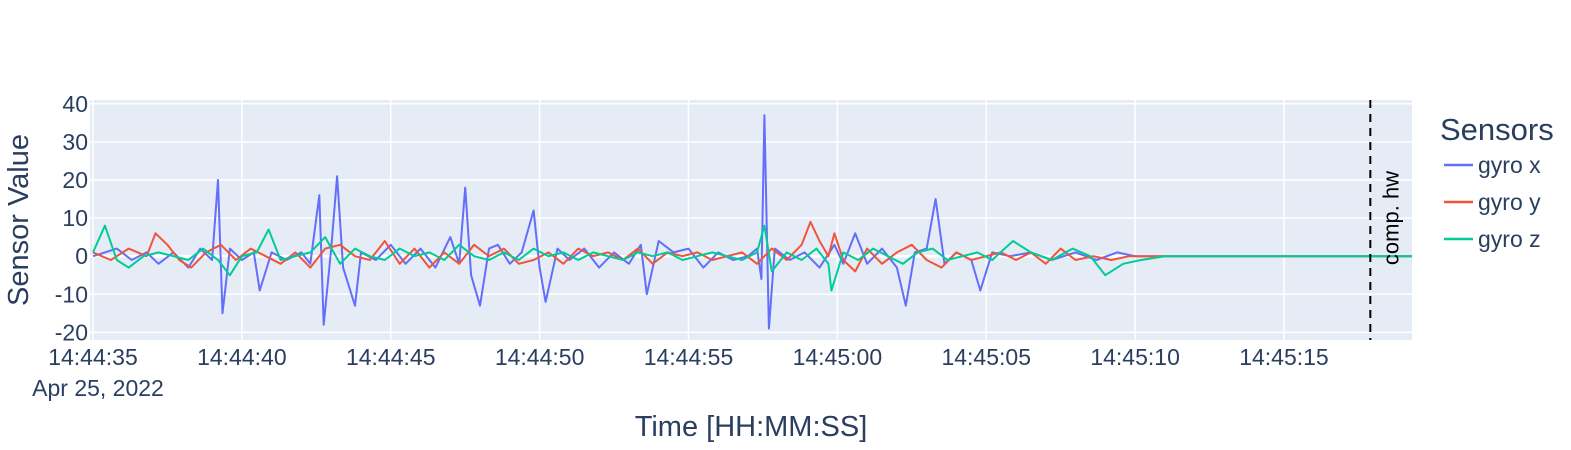 The image size is (1571, 450). I want to click on series-line-gyro-z, so click(752, 258).